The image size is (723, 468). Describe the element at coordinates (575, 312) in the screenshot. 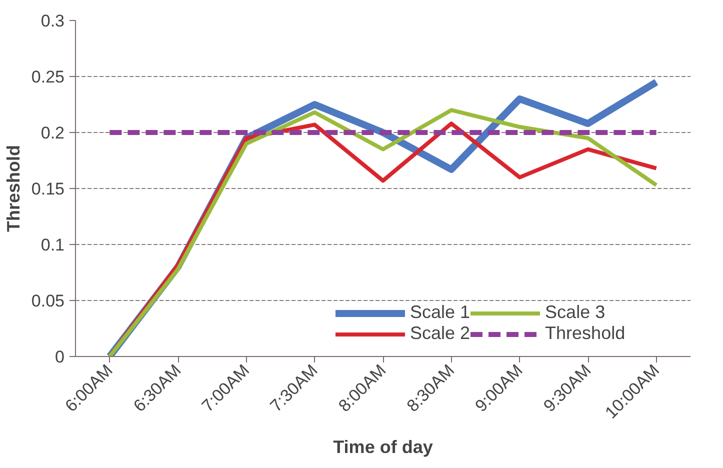

I see `legend-label: Scale 3` at that location.